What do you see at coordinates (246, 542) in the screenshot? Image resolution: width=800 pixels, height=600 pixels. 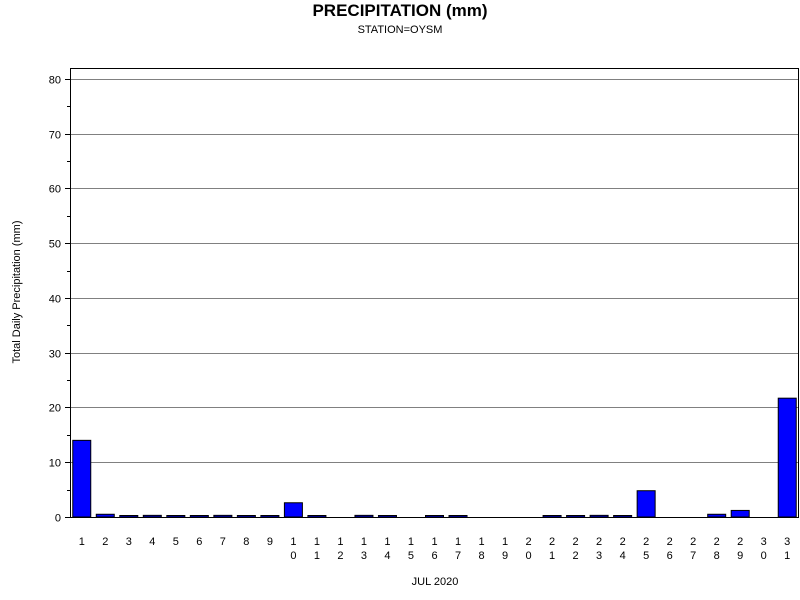 I see `x-tick-label: 8` at bounding box center [246, 542].